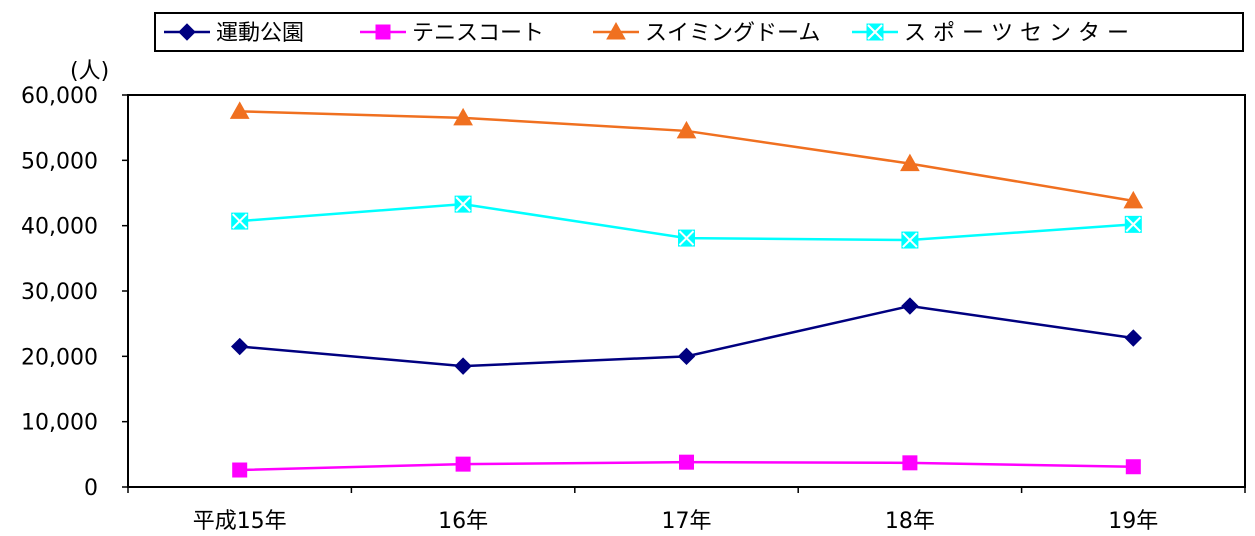  Describe the element at coordinates (687, 521) in the screenshot. I see `x-tick-label: 17年` at that location.